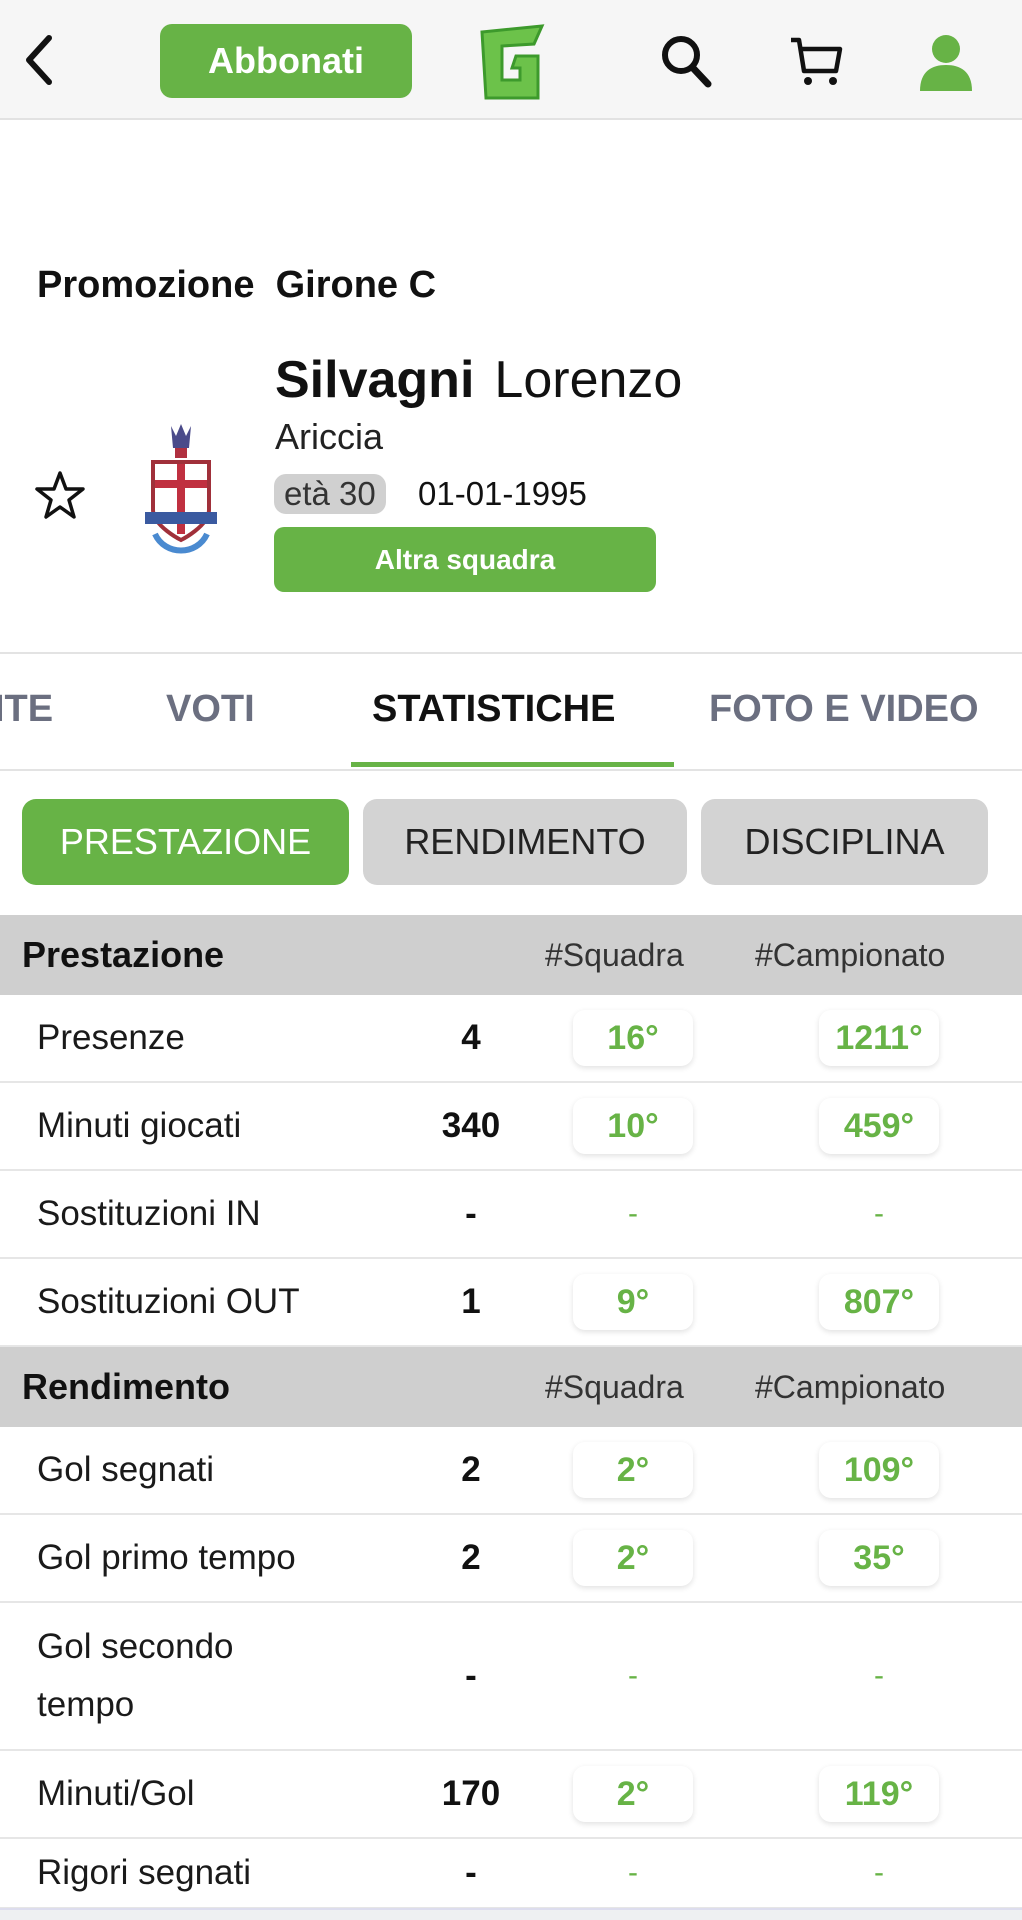 Image resolution: width=1022 pixels, height=1920 pixels. I want to click on stat-value: 340, so click(471, 1125).